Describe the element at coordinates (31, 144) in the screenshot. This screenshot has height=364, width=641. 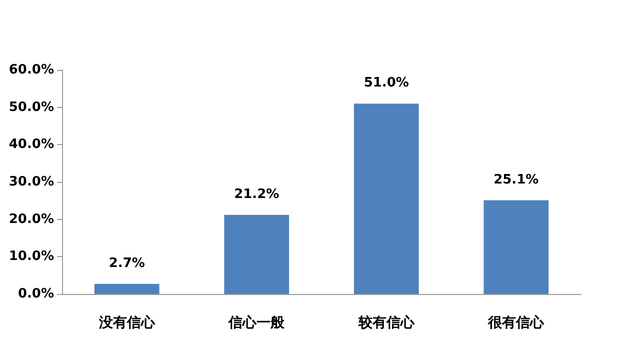
I see `y-tick-label: 40.0%` at that location.